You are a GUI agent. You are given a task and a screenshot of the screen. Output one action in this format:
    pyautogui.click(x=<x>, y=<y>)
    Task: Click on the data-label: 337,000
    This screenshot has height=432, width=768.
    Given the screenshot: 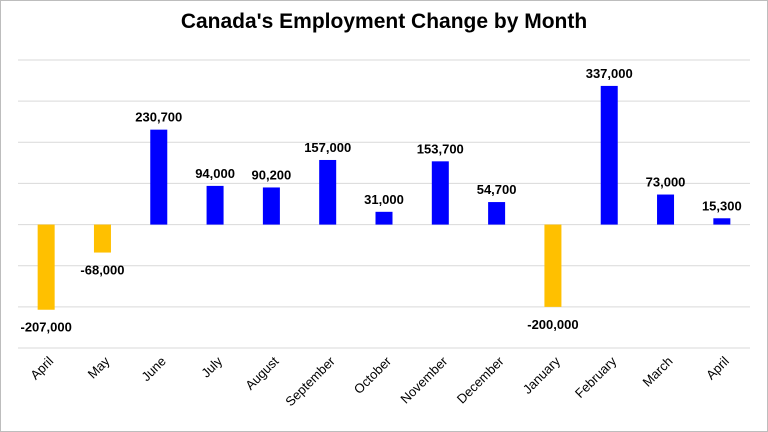 What is the action you would take?
    pyautogui.click(x=609, y=73)
    